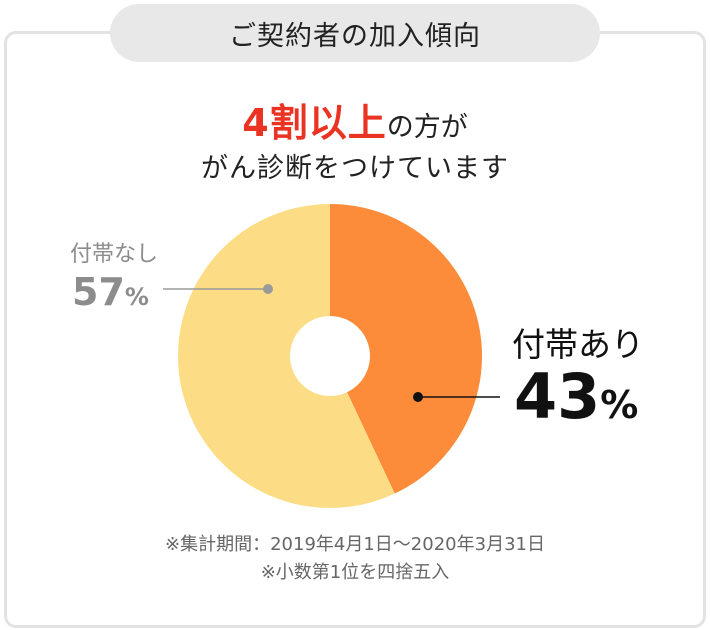 This screenshot has height=630, width=710. What do you see at coordinates (418, 397) in the screenshot?
I see `leader-dot-yes` at bounding box center [418, 397].